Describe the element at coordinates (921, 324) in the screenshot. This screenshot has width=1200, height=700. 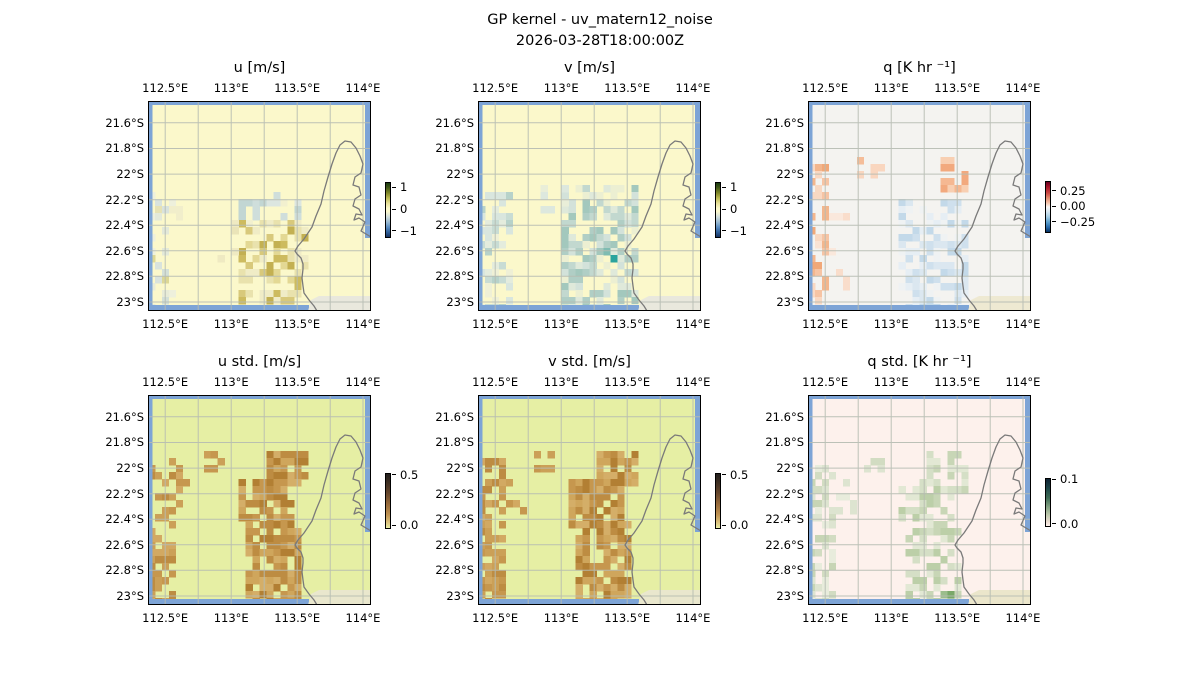
I see `x-axis-bottom-ticklabels: 112.5°E 113°E 113.5°E 114°E` at that location.